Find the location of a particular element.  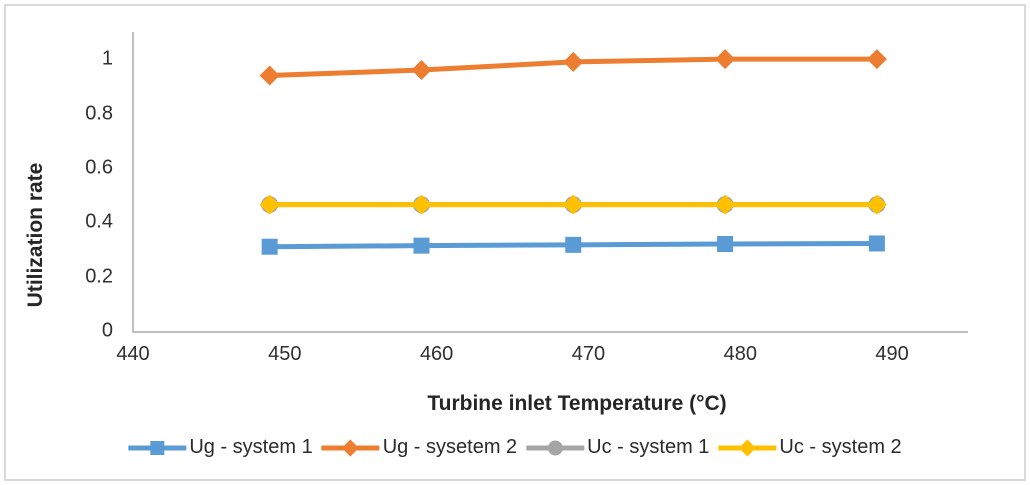

x-tick-label: 450 is located at coordinates (285, 354).